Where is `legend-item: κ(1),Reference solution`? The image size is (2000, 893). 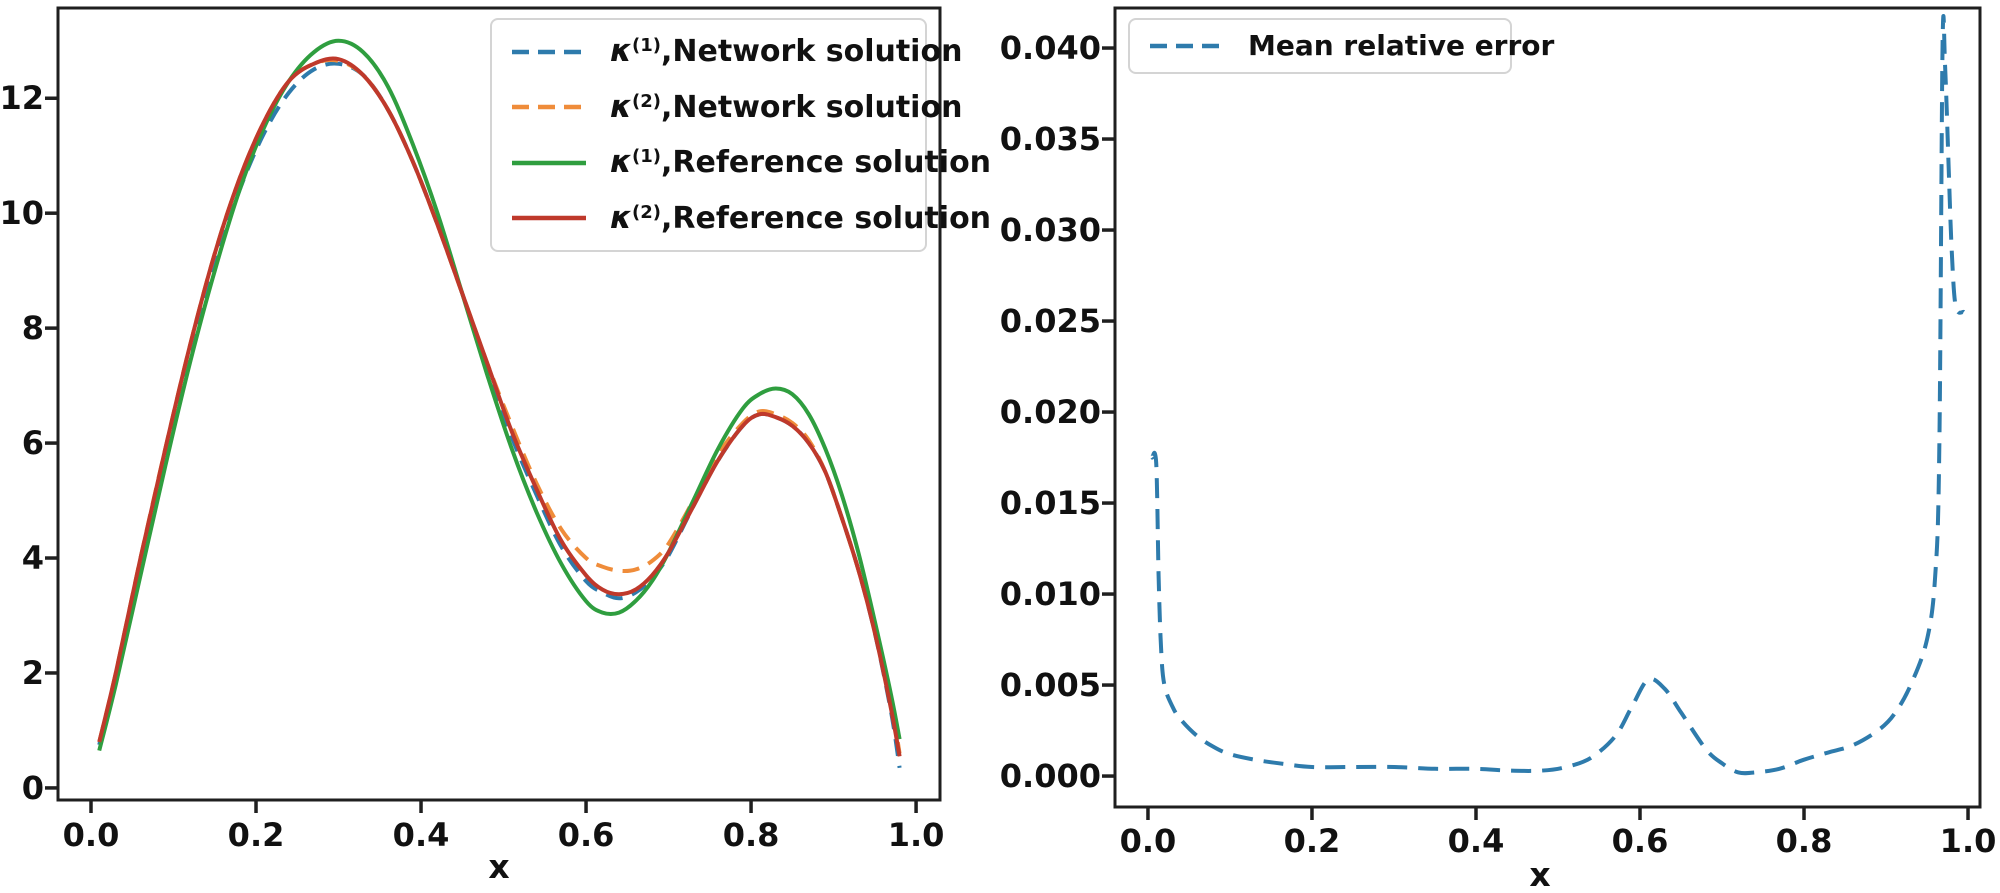
legend-item: κ(1),Reference solution is located at coordinates (746, 162).